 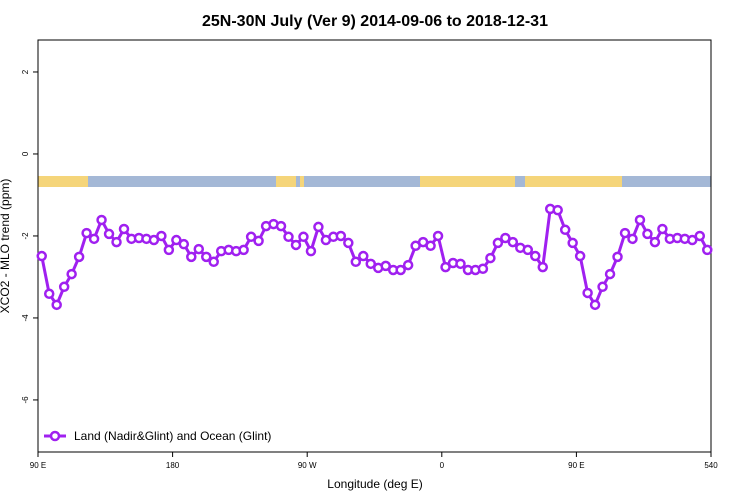 I want to click on x-tick-label: 540, so click(x=711, y=465).